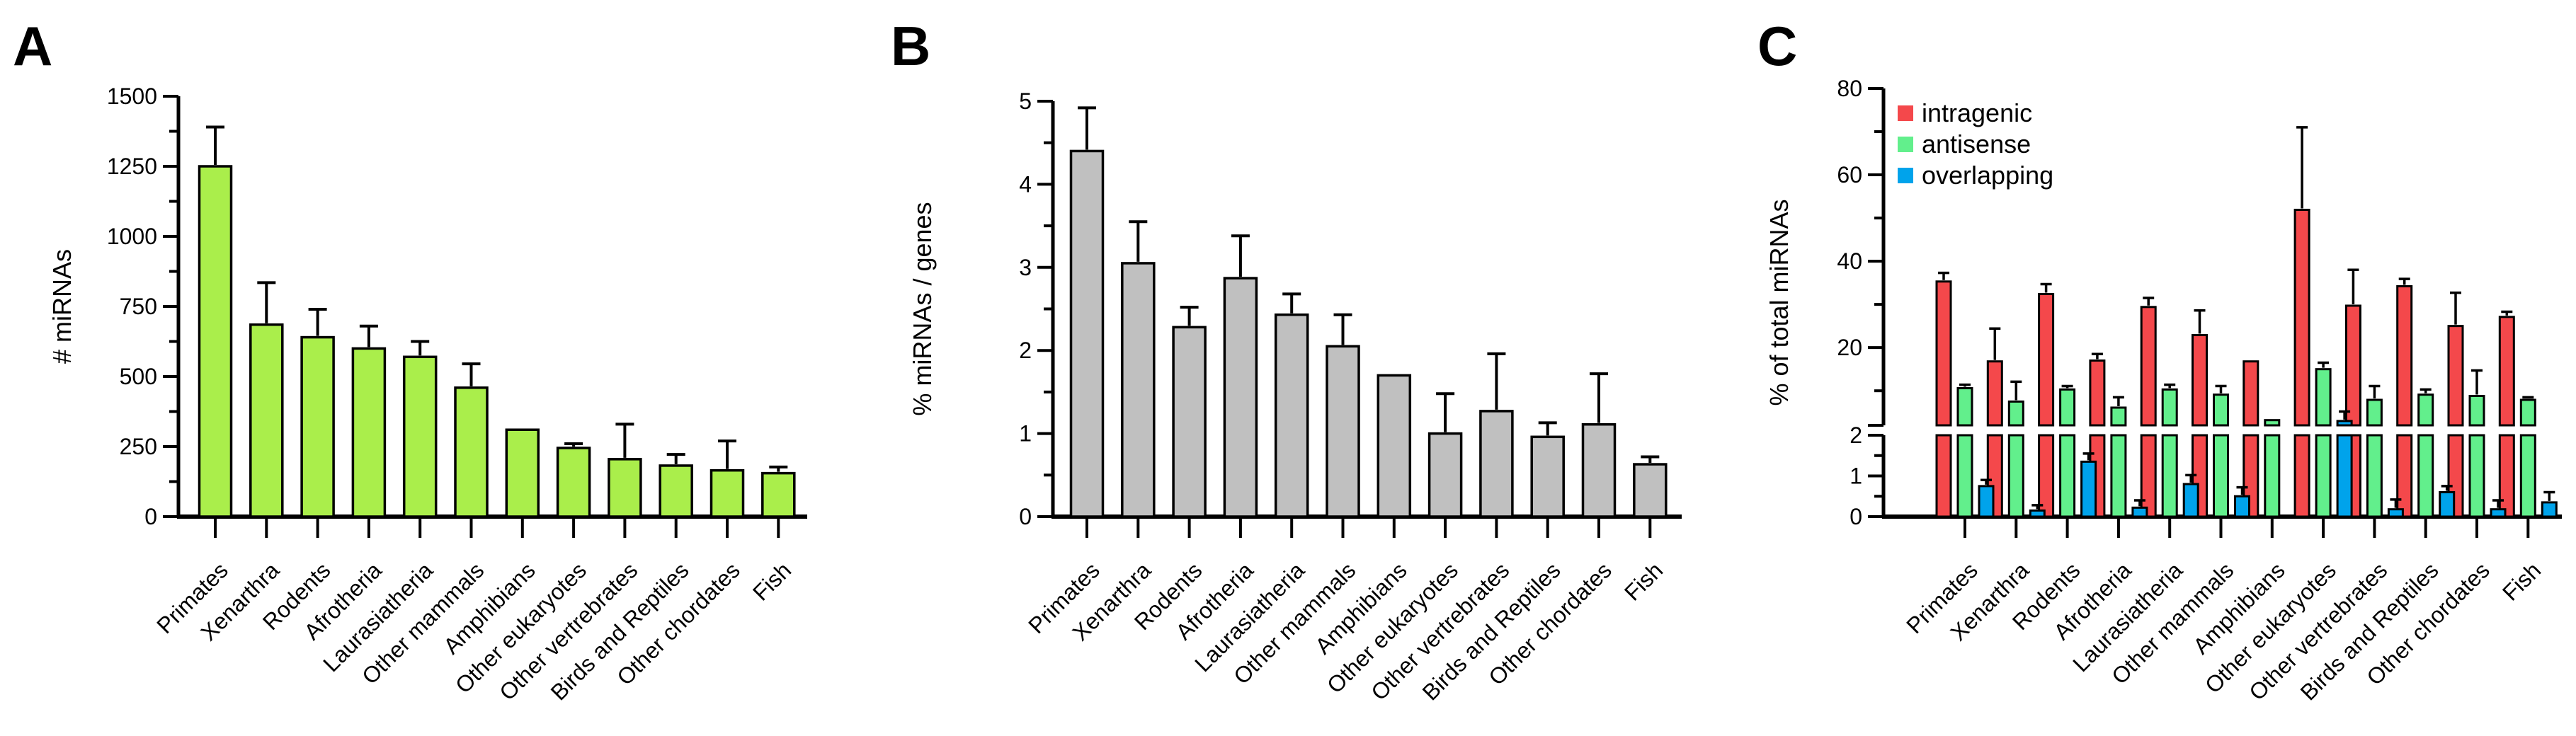 The image size is (2576, 736). I want to click on legend-swatch-antisense, so click(1905, 144).